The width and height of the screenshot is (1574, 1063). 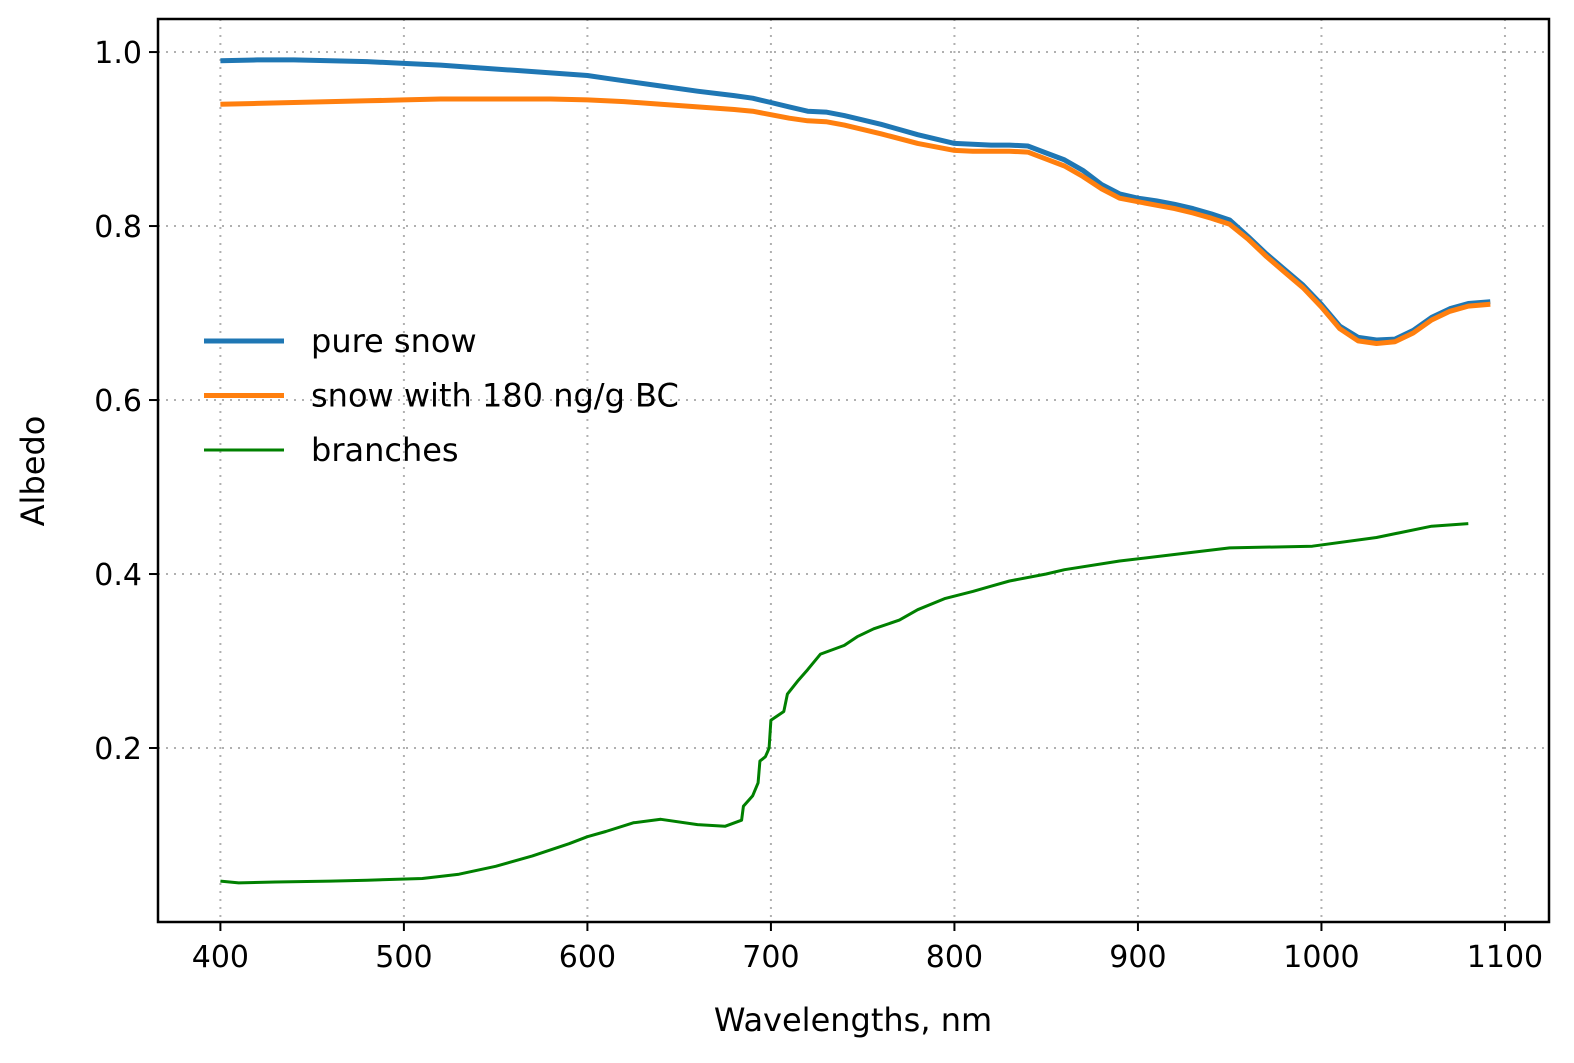 What do you see at coordinates (220, 957) in the screenshot?
I see `x-tick-label: 400` at bounding box center [220, 957].